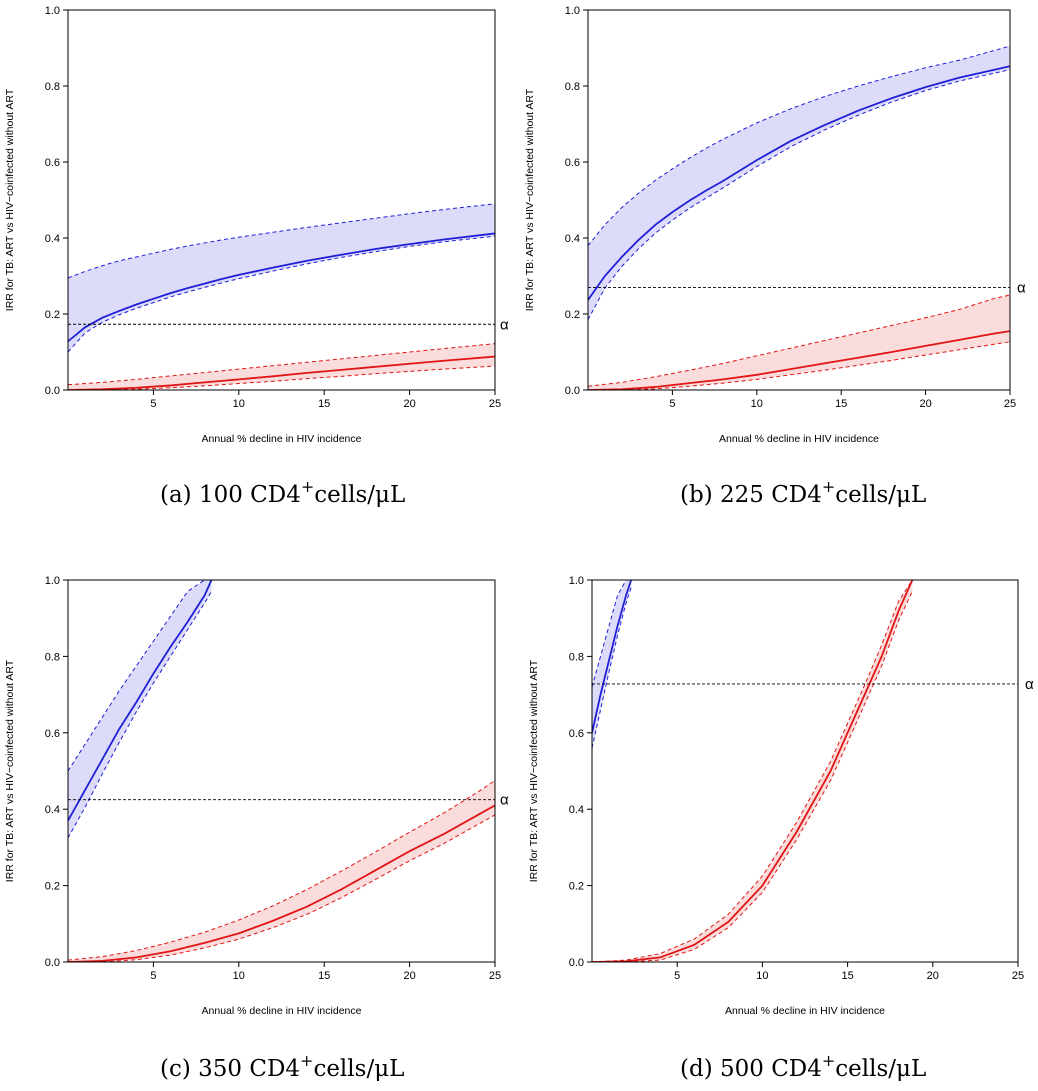 Image resolution: width=1038 pixels, height=1091 pixels. Describe the element at coordinates (230, 495) in the screenshot. I see `caption-prefix: (a) 100 CD4` at that location.